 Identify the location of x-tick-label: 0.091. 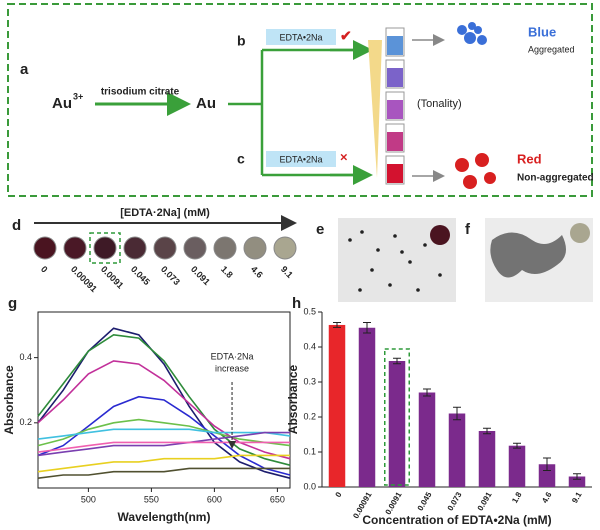
(485, 501).